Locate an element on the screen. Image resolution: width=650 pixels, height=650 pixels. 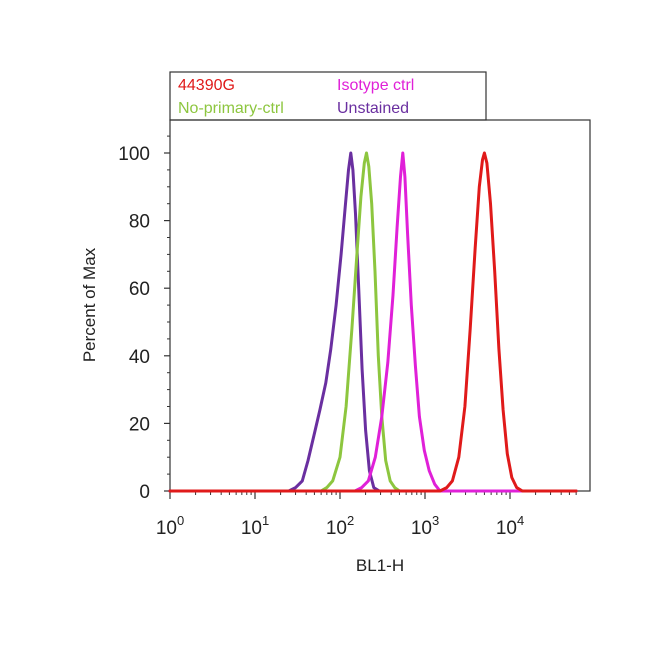
y-axis-label: Percent of Max is located at coordinates (89, 304).